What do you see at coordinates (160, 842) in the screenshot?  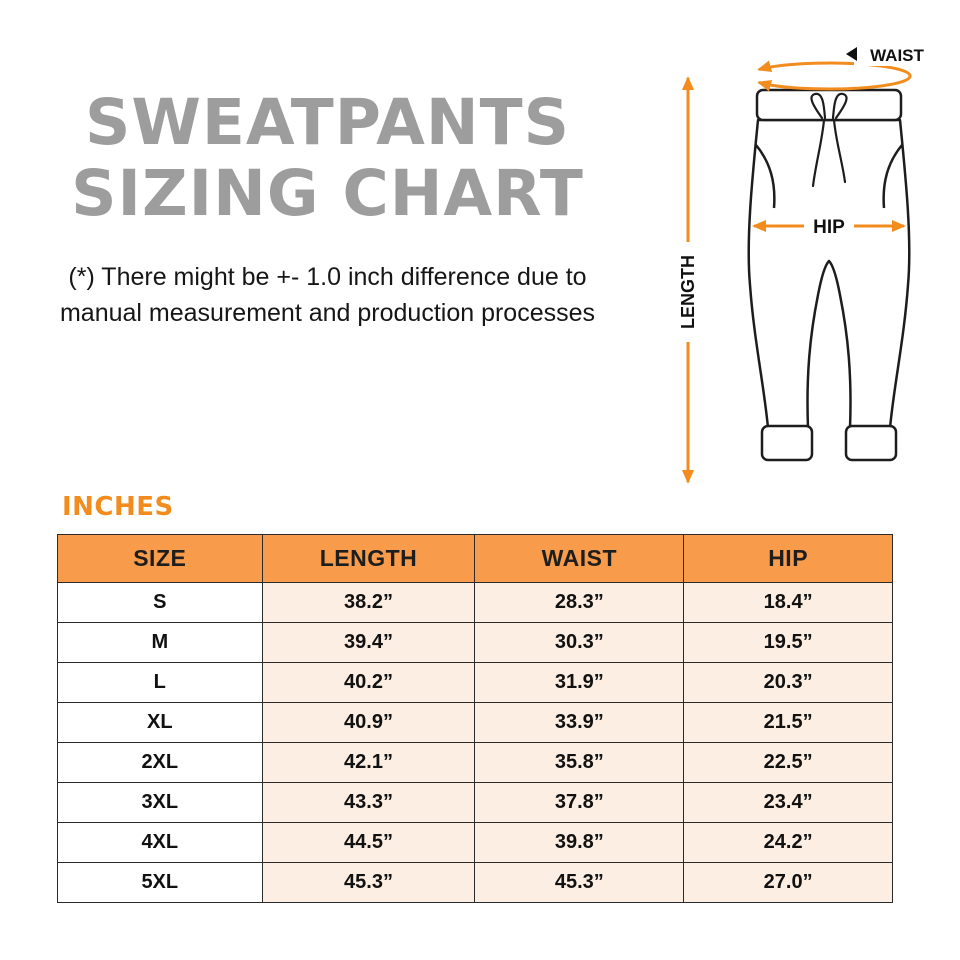 I see `size-cell: 4XL` at bounding box center [160, 842].